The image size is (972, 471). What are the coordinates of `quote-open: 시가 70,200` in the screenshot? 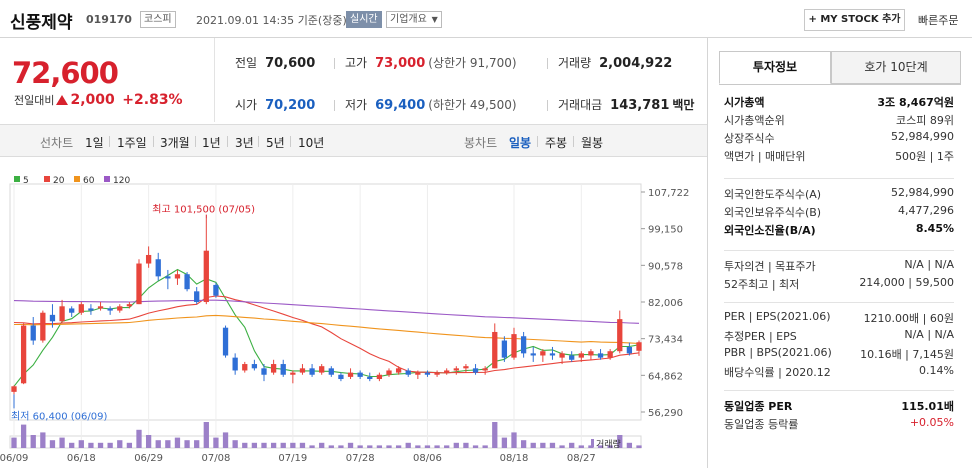 It's located at (275, 104).